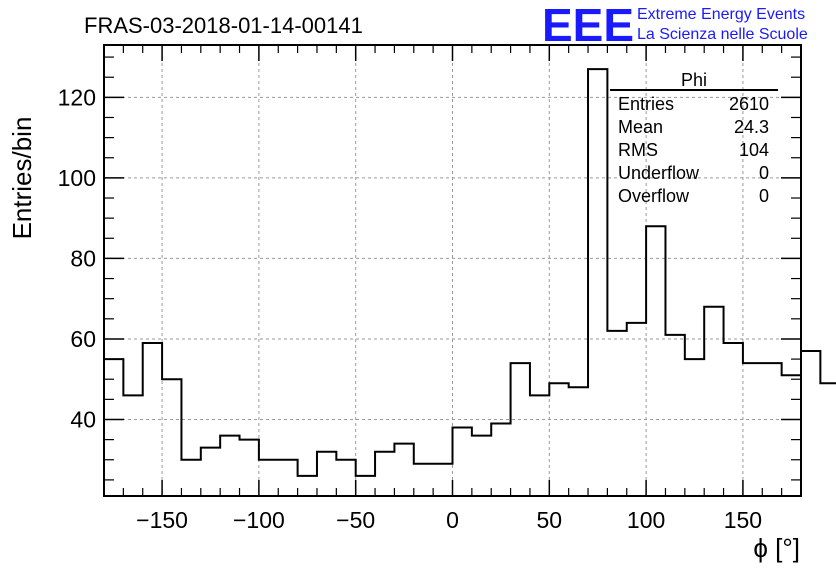  I want to click on stats-label-underflow: Underflow, so click(659, 173).